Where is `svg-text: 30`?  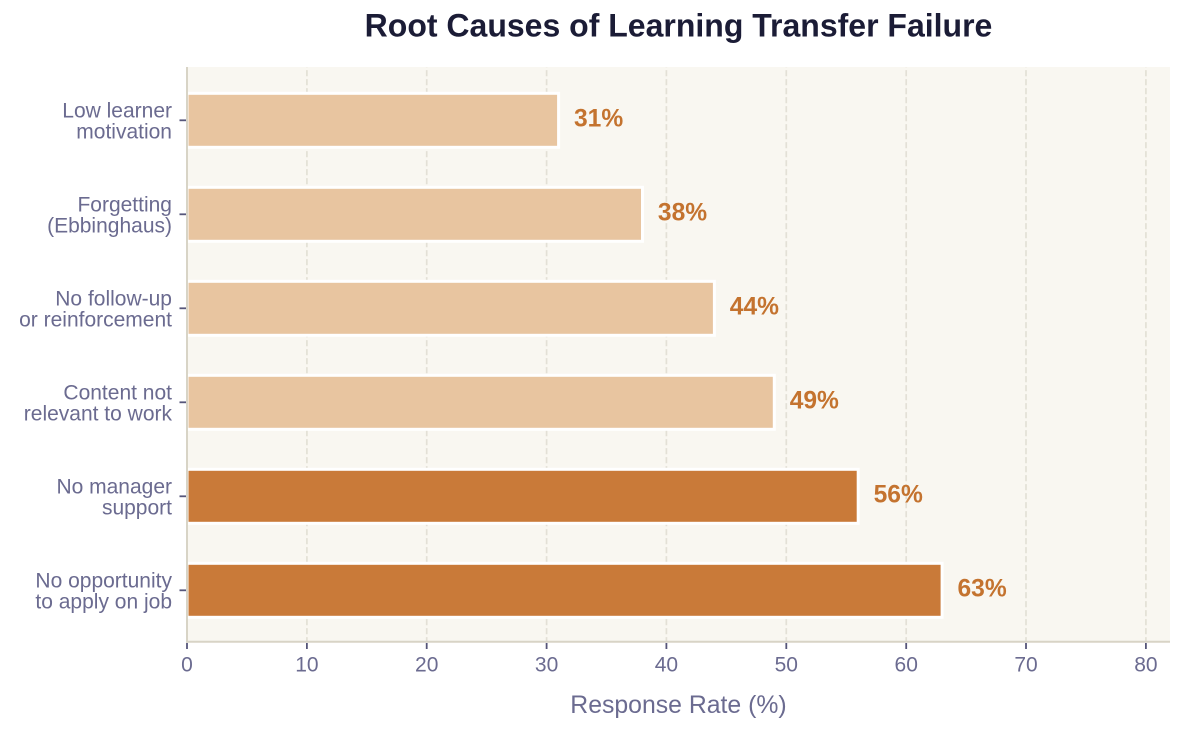
svg-text: 30 is located at coordinates (546, 664).